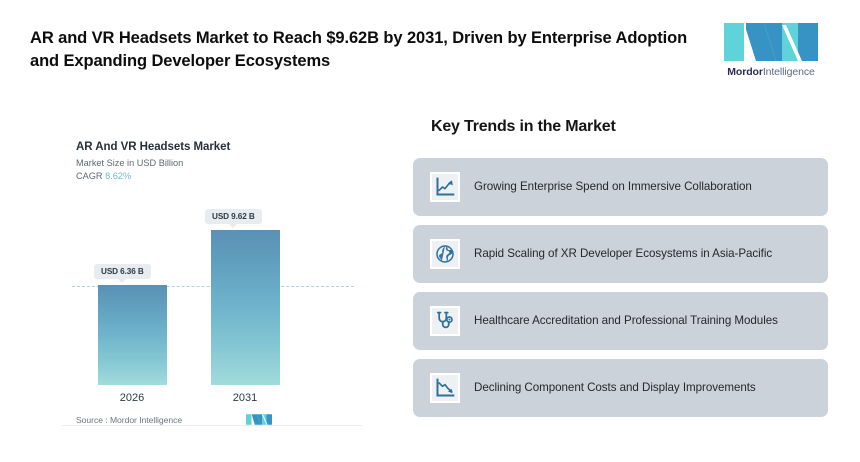  I want to click on bar-value-label-2026: USD 6.36 B, so click(122, 271).